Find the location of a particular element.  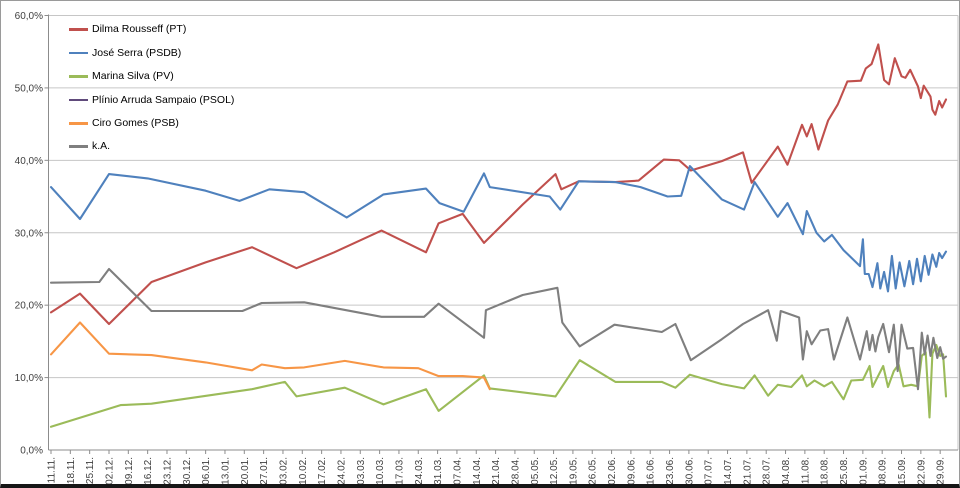

x-axis-label: 24.03. is located at coordinates (419, 470).